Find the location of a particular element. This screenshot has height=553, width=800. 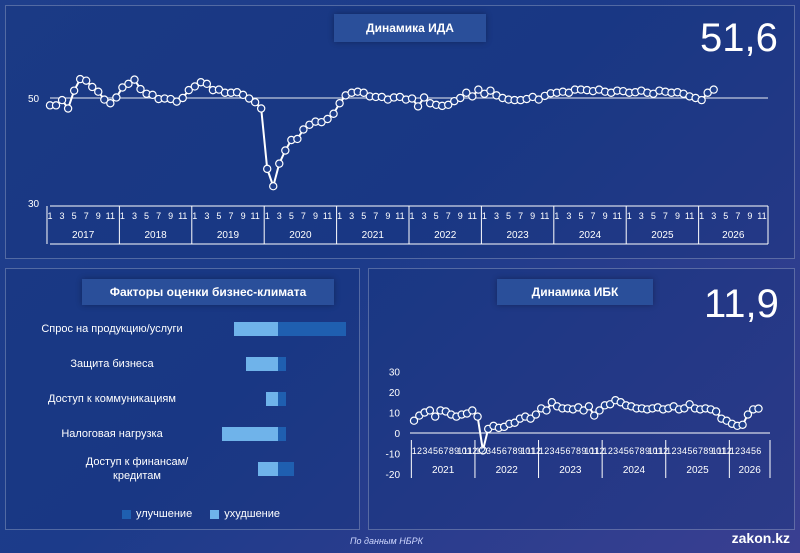

ibk-ytick-label: 10 is located at coordinates (395, 414).